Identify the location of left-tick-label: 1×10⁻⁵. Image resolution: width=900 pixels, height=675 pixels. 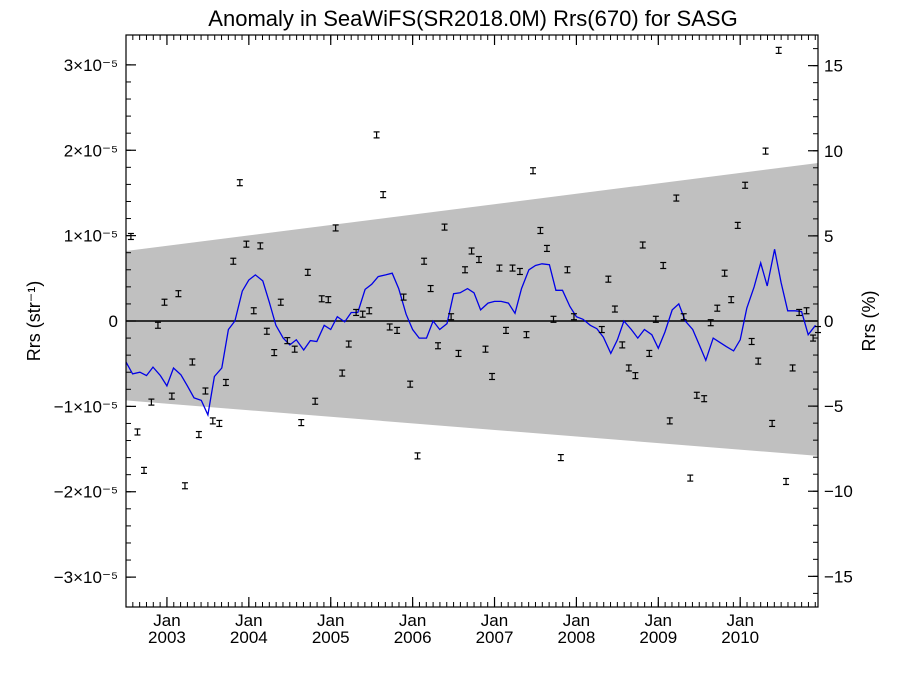
(91, 236).